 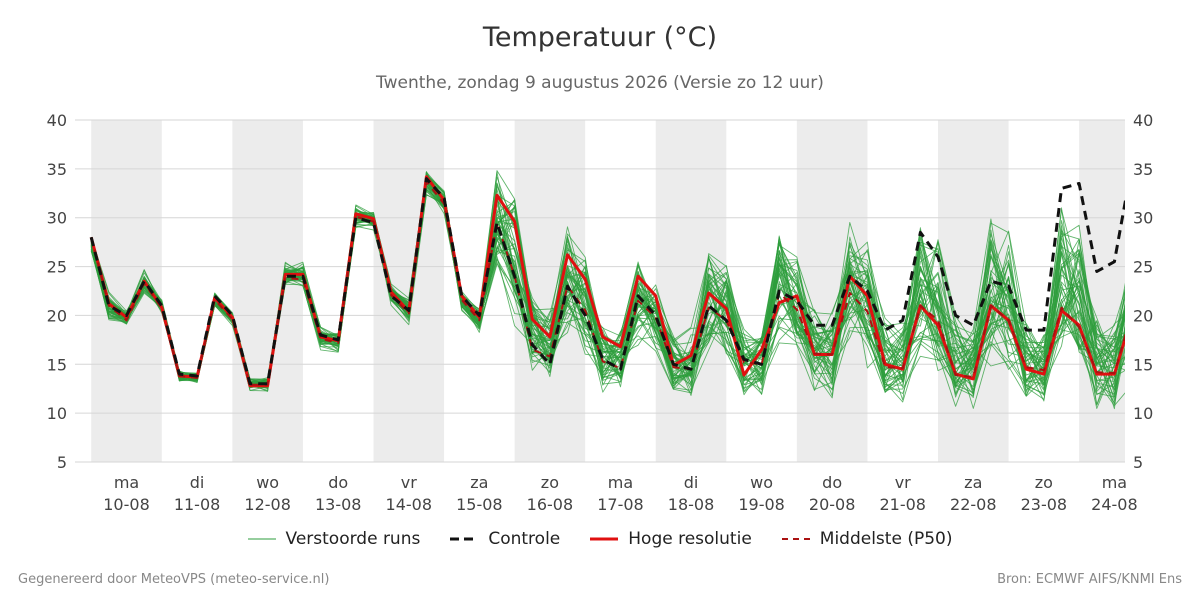 What do you see at coordinates (691, 504) in the screenshot?
I see `x-tick-label-date: 18-08` at bounding box center [691, 504].